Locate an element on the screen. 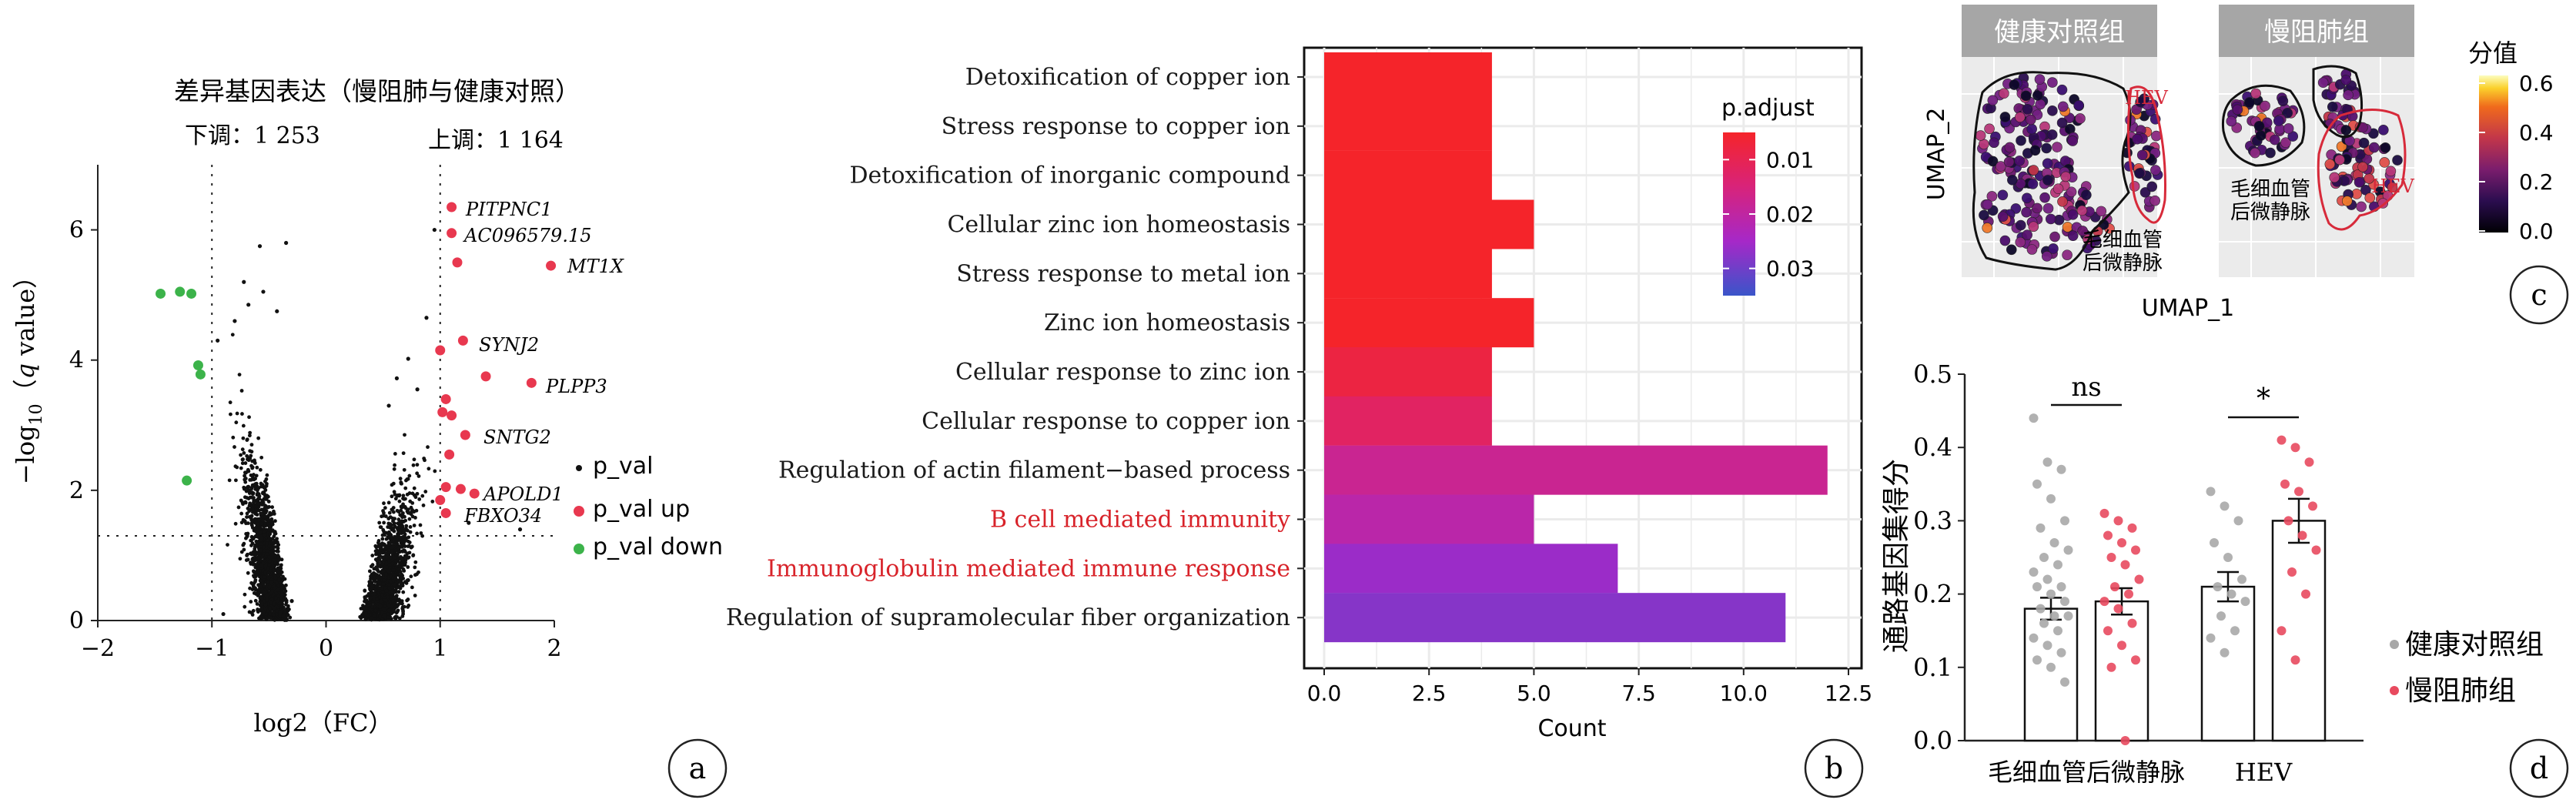 The image size is (2576, 803). pathway-y-tick-label: 0.1 is located at coordinates (1933, 667).